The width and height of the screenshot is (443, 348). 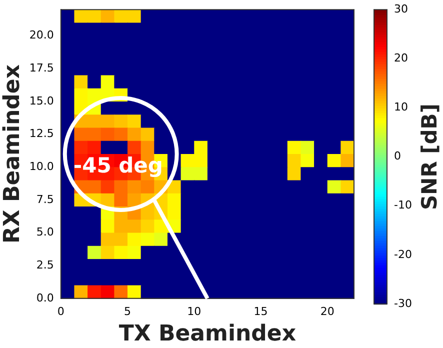 I want to click on x-axis-title: TX Beamindex, so click(x=207, y=334).